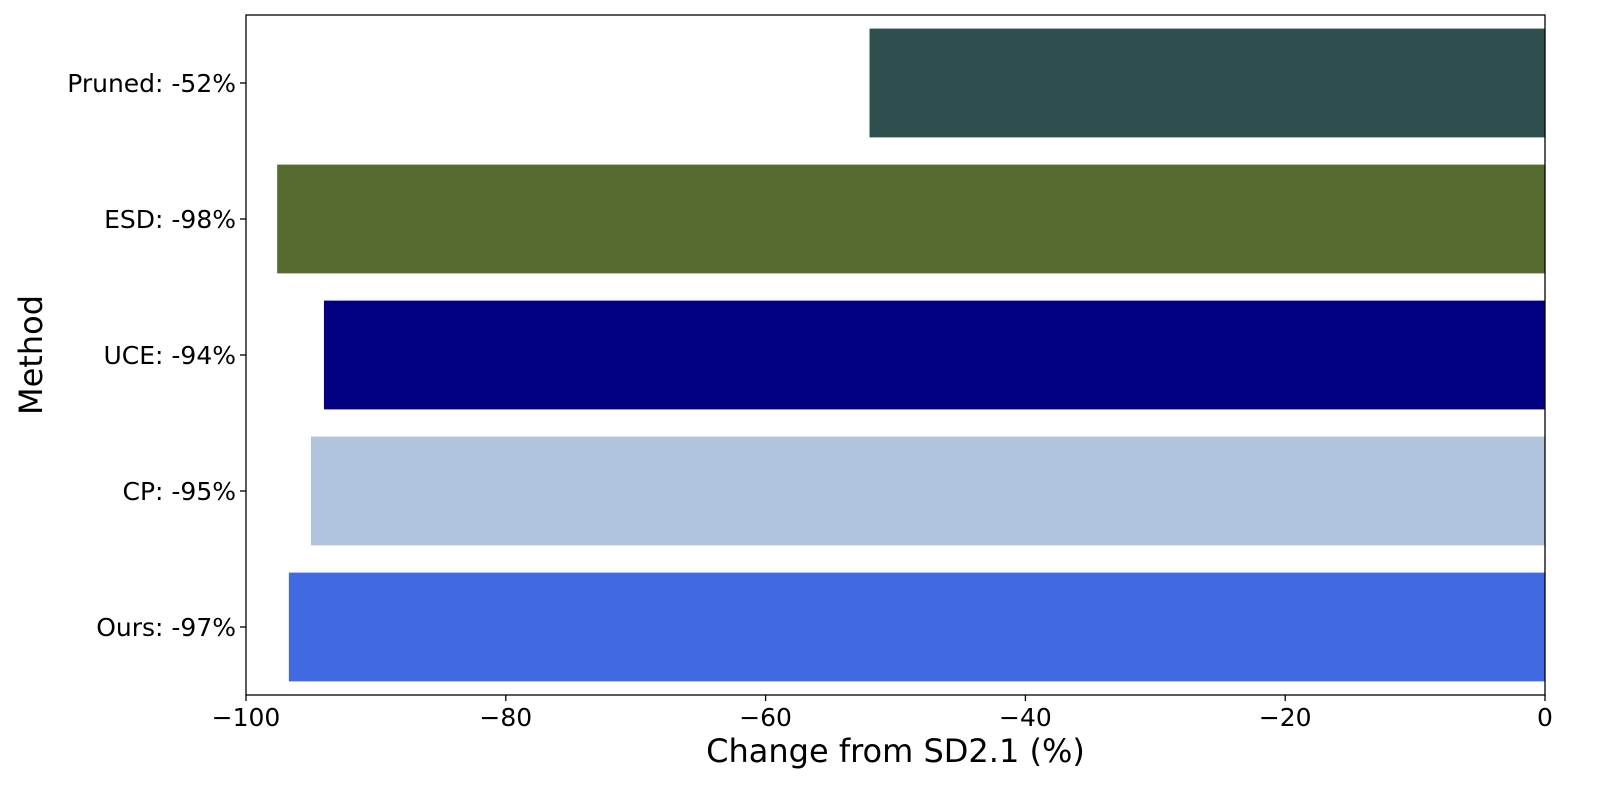 Image resolution: width=1600 pixels, height=800 pixels. What do you see at coordinates (895, 751) in the screenshot?
I see `x-axis-title: Change from SD2.1 (%)` at bounding box center [895, 751].